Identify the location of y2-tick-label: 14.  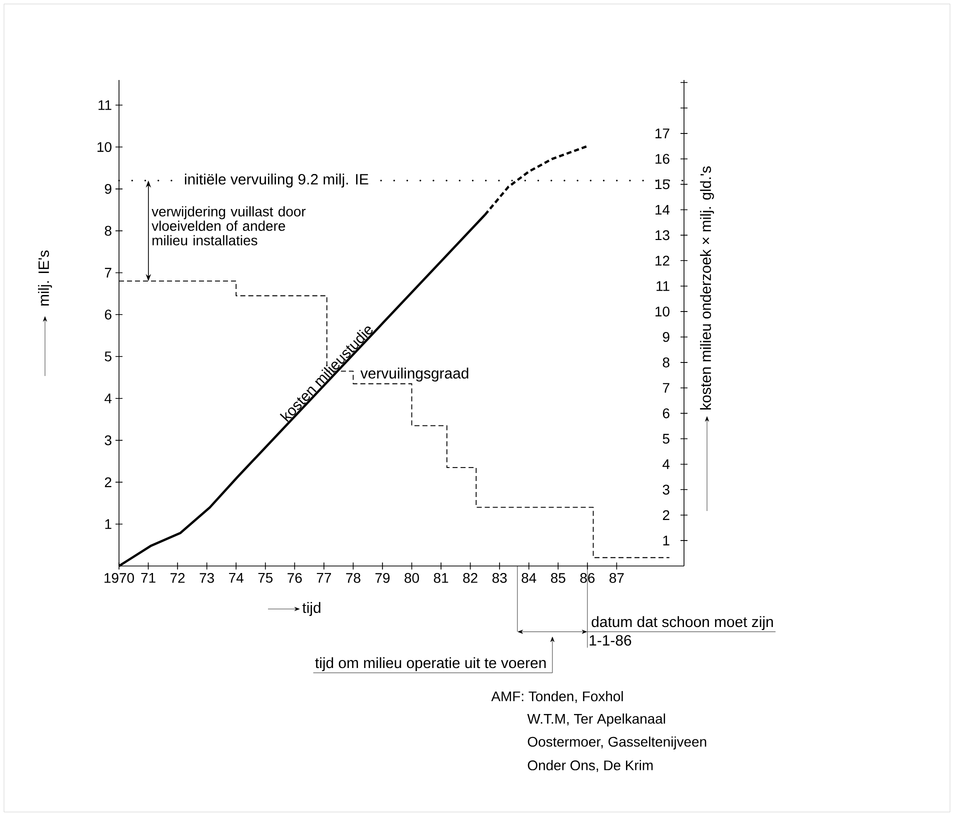
(663, 209).